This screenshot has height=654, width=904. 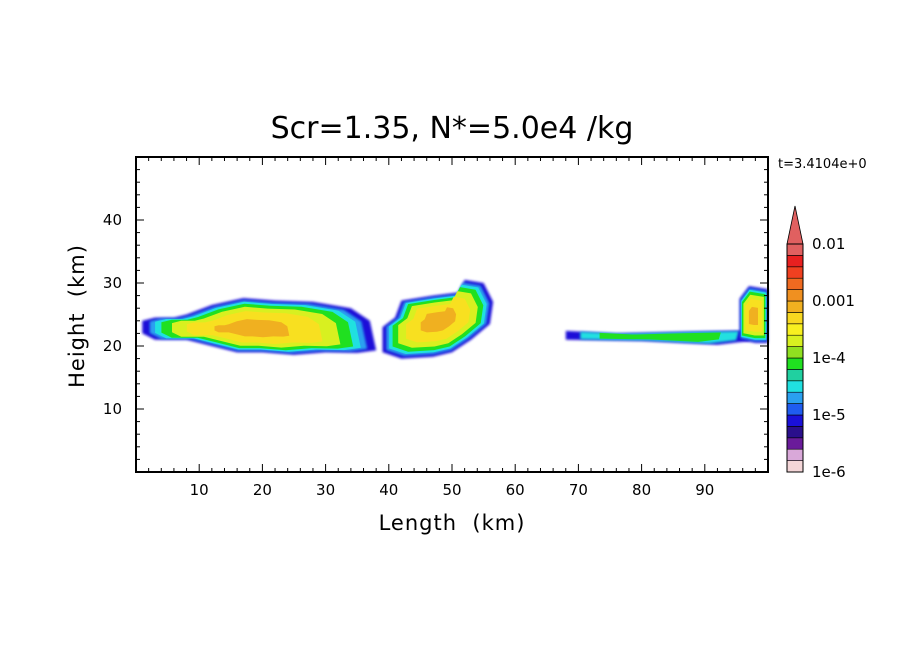 I want to click on colorbar-label: 1e-5, so click(x=829, y=415).